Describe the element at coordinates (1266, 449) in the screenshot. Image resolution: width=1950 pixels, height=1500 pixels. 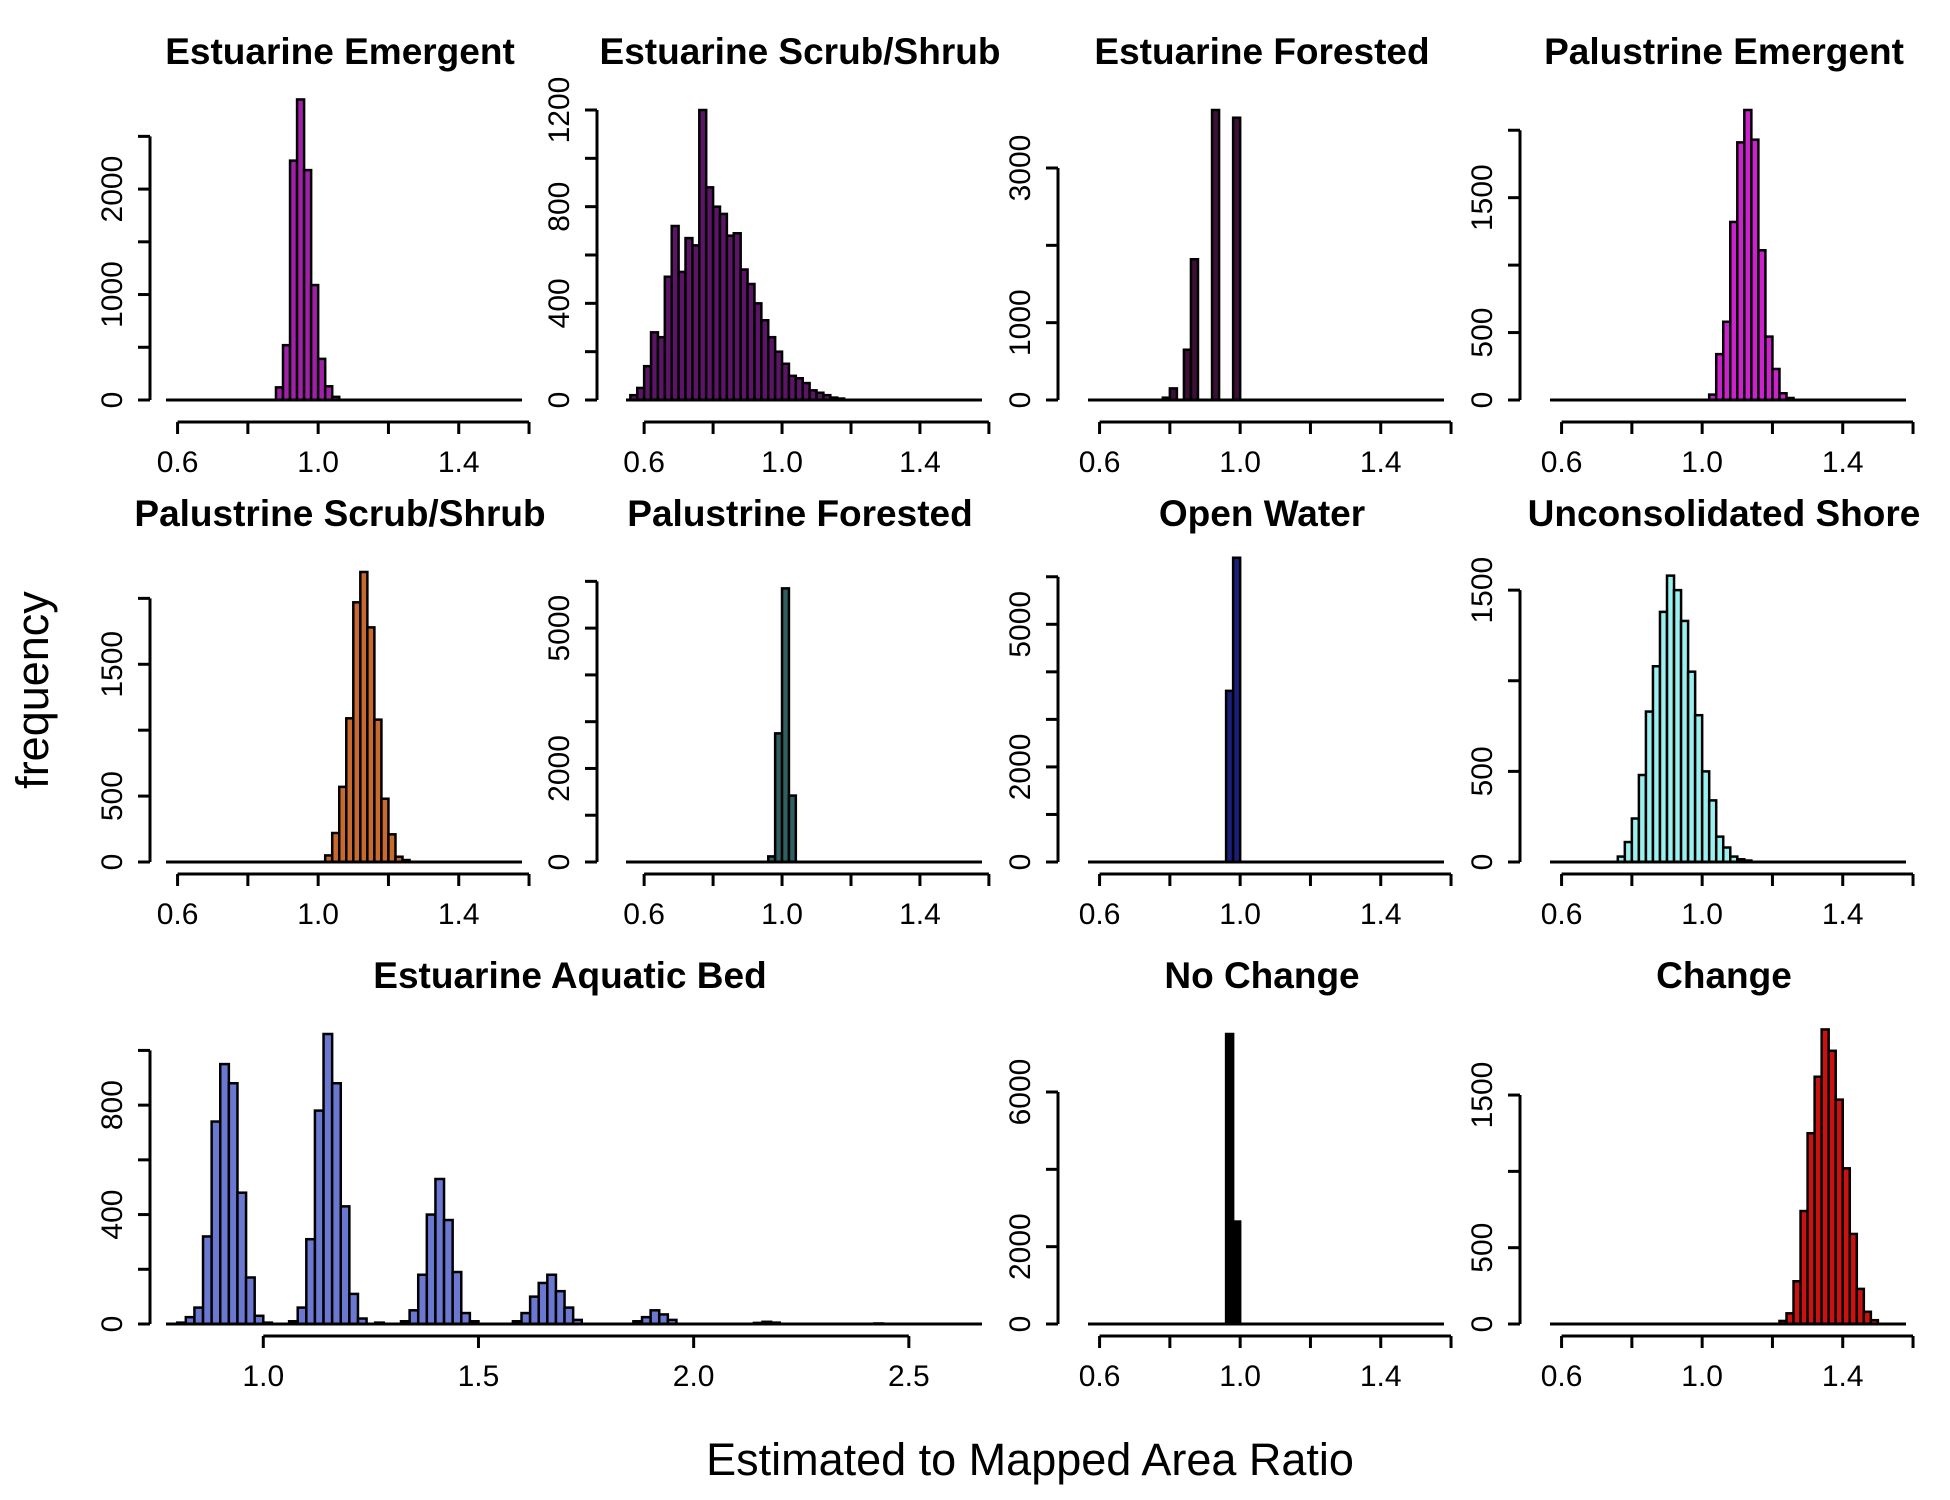
I see `x-axis-estuarine-forested: 0.6 1.0 1.4` at that location.